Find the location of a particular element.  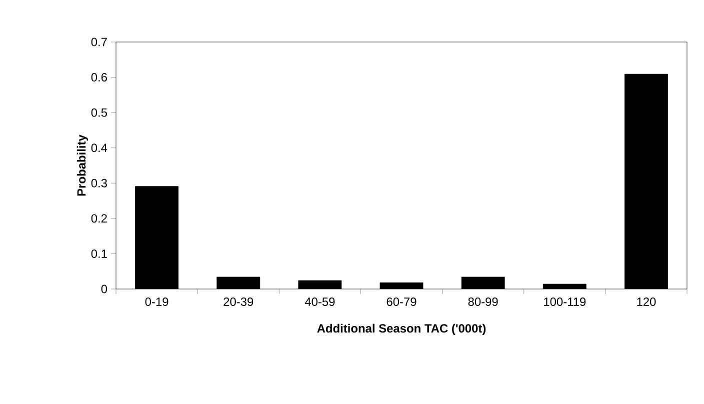

x-tick-label: 20-39 is located at coordinates (239, 302).